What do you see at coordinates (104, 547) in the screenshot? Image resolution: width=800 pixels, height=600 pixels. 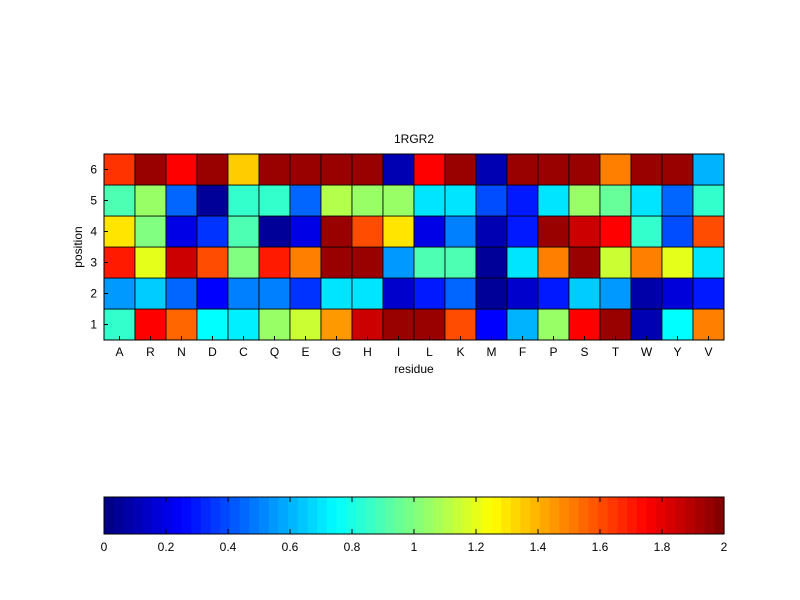 I see `colorbar-tick-label: 0` at bounding box center [104, 547].